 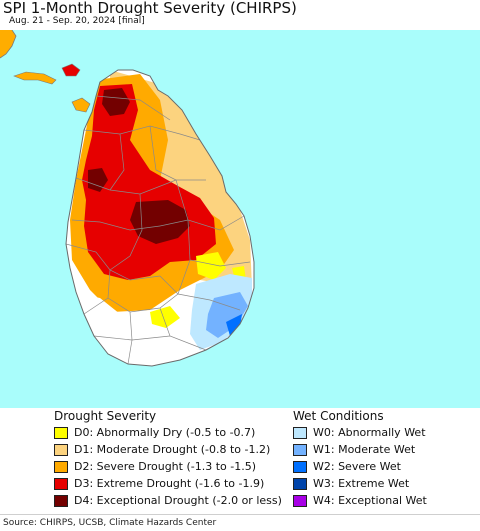 I want to click on islet-north, so click(x=71, y=70).